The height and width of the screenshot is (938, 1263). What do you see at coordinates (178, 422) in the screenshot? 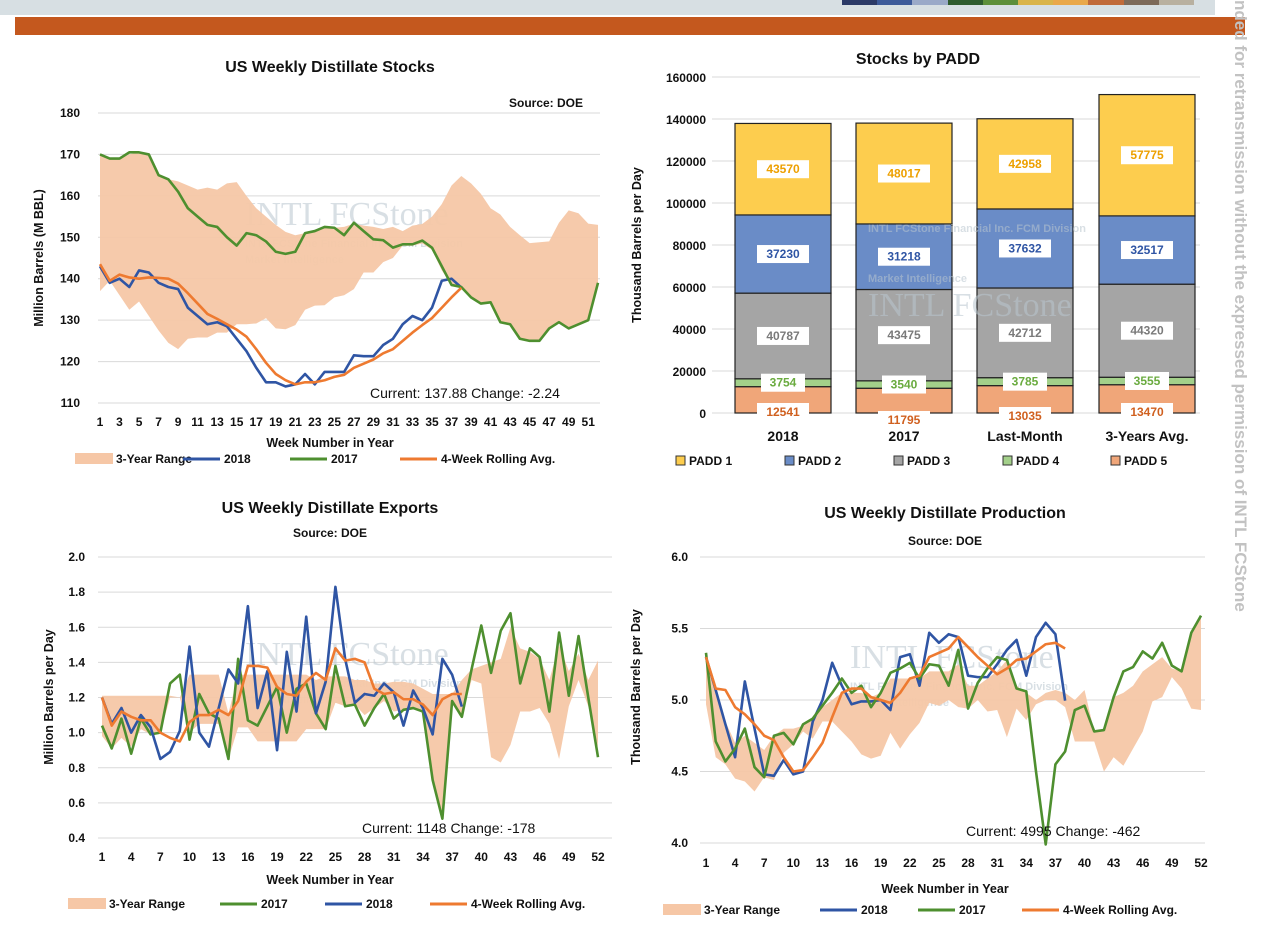
I see `x-tick-label: 9` at bounding box center [178, 422].